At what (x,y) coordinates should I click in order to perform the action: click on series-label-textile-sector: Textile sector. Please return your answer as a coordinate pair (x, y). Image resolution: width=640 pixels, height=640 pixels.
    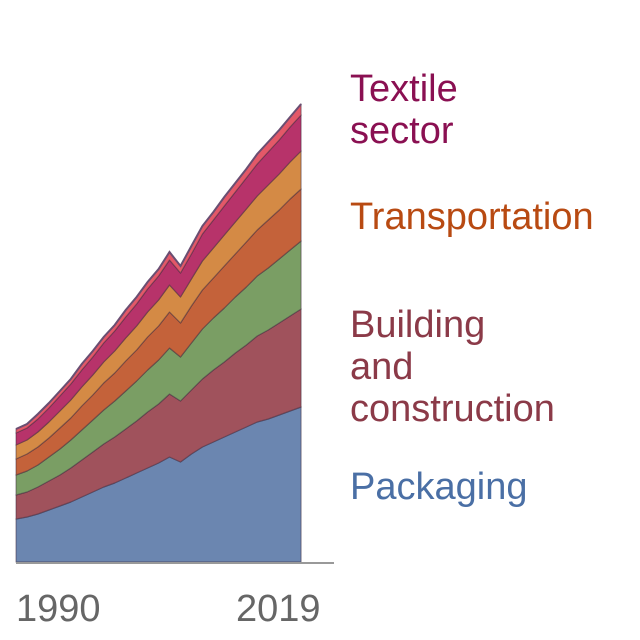
    Looking at the image, I should click on (404, 110).